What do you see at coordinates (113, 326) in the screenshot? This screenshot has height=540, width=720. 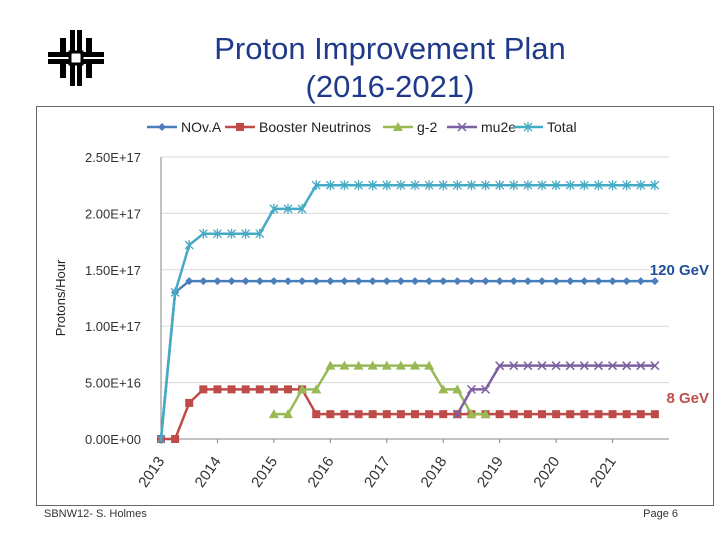 I see `y-tick-label: 1.00E+17` at bounding box center [113, 326].